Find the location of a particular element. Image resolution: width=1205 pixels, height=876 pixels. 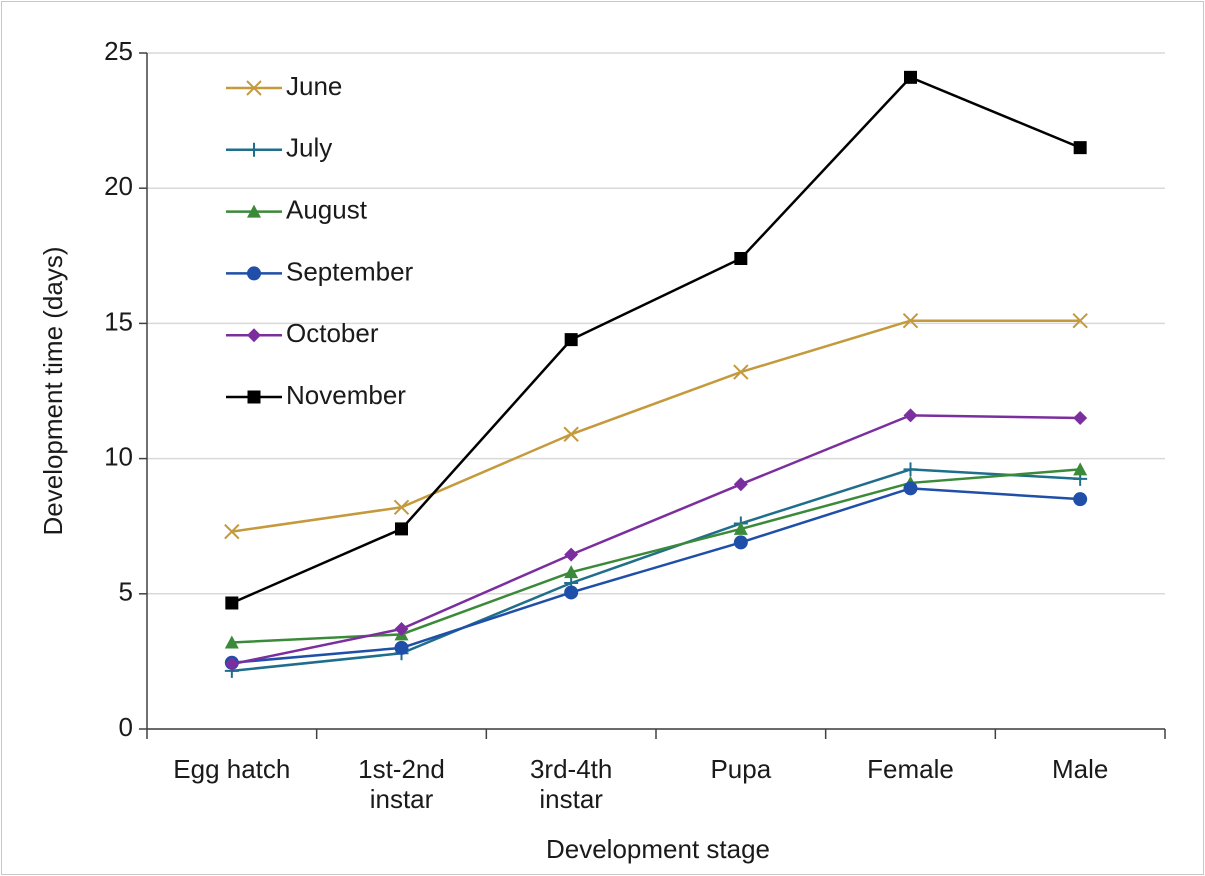

y-tick-label: 20 is located at coordinates (118, 186).